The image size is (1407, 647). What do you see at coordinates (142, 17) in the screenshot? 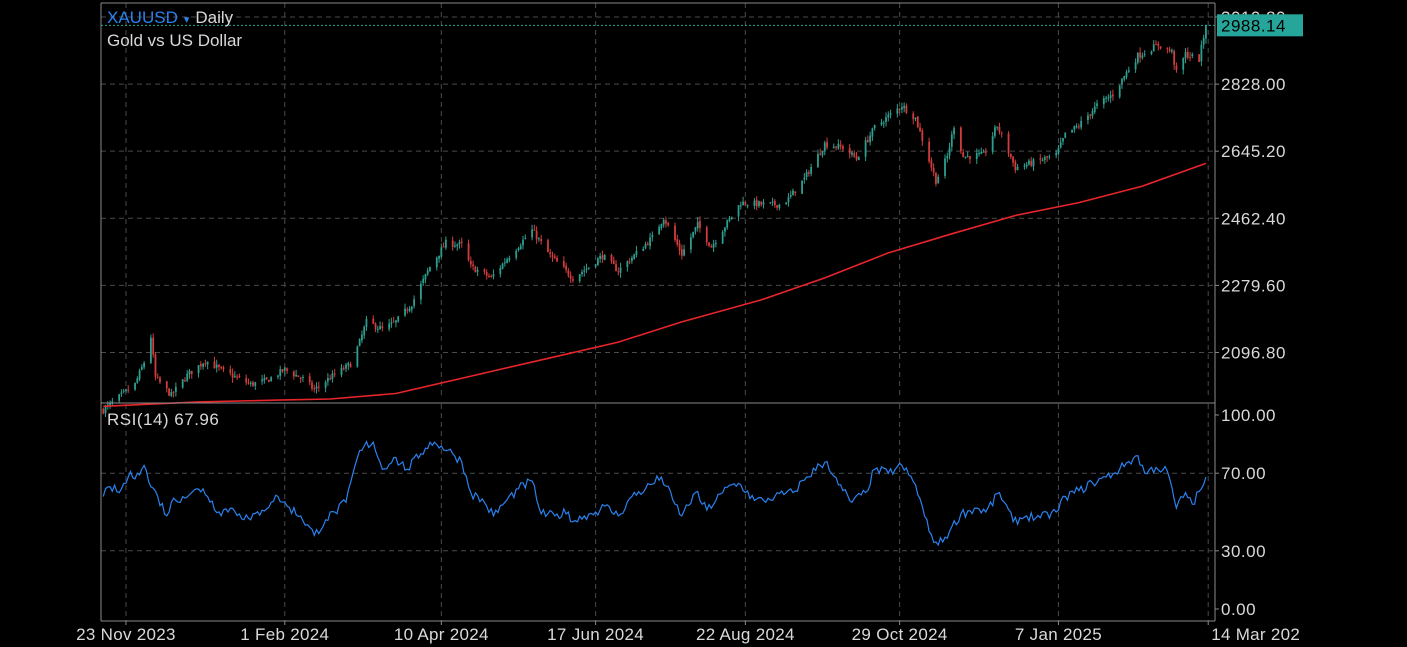
I see `symbol-selector: XAUUSD` at bounding box center [142, 17].